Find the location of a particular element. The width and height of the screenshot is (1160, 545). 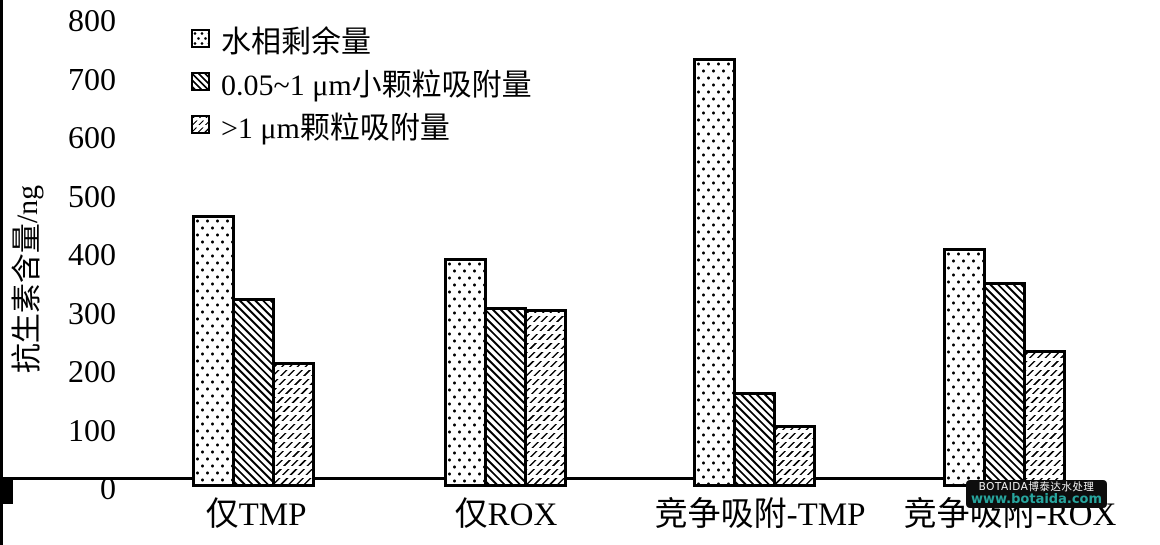

legend-label-aqueous: 水相剩余量 is located at coordinates (296, 42).